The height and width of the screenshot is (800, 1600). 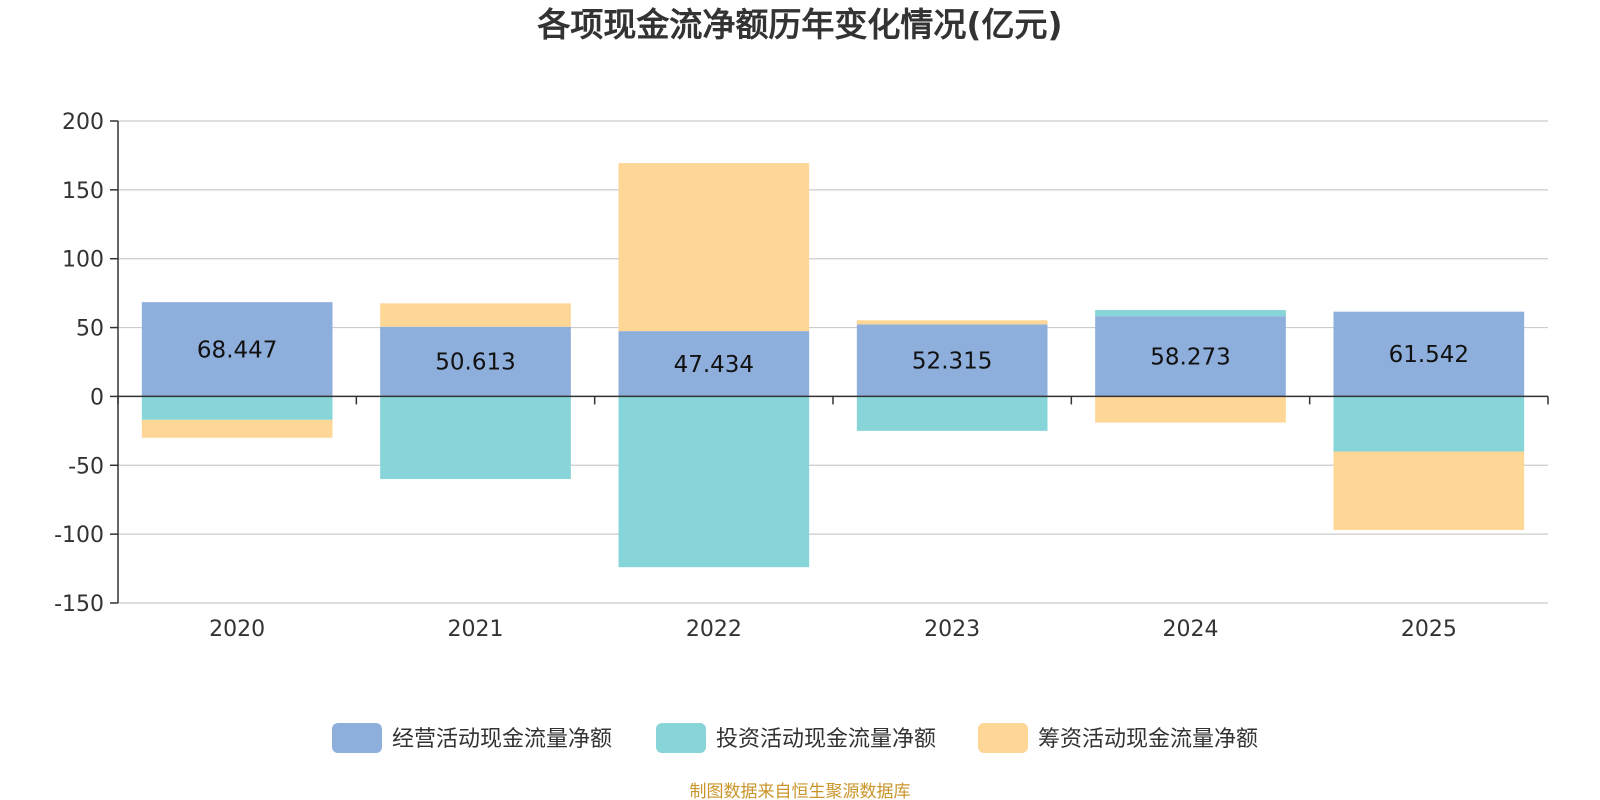 I want to click on x-tick-label: 2022, so click(x=714, y=629).